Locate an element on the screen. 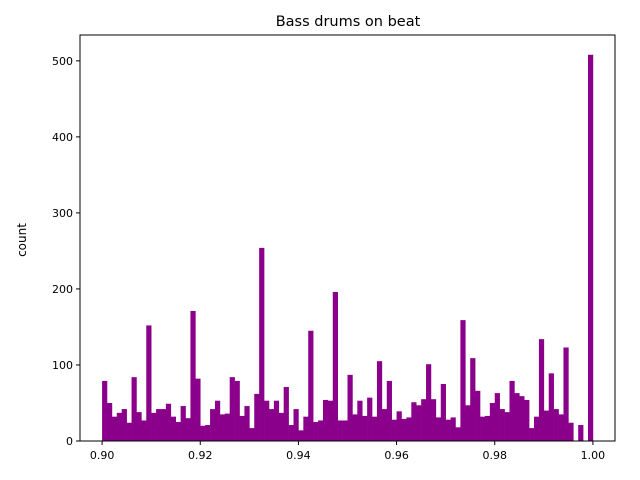  y-tick-label: 0 is located at coordinates (69, 441).